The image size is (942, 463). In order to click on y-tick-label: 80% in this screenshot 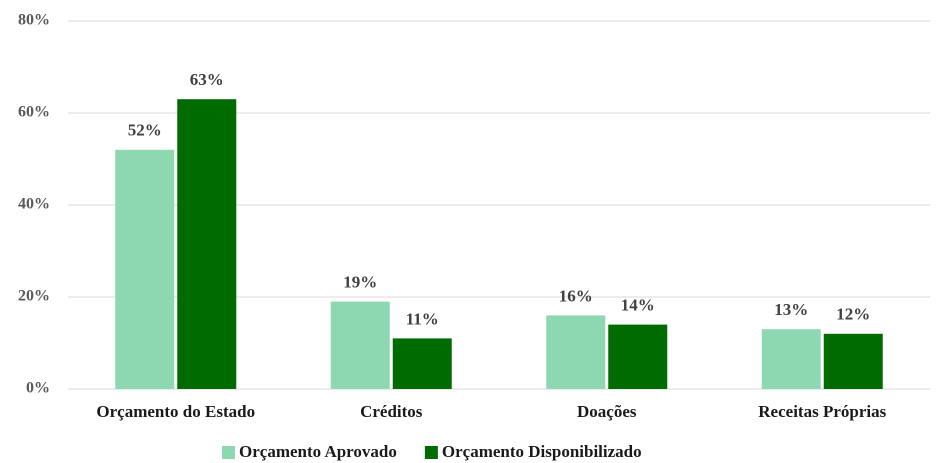, I will do `click(34, 20)`.